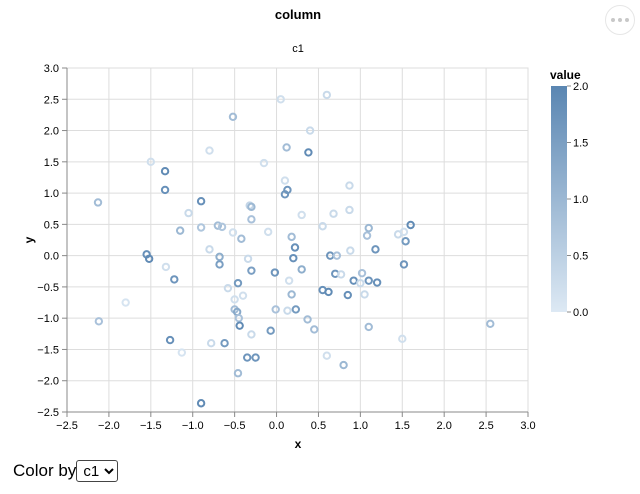 This screenshot has height=494, width=640. Describe the element at coordinates (51, 100) in the screenshot. I see `y-tick-label: 2.5` at that location.